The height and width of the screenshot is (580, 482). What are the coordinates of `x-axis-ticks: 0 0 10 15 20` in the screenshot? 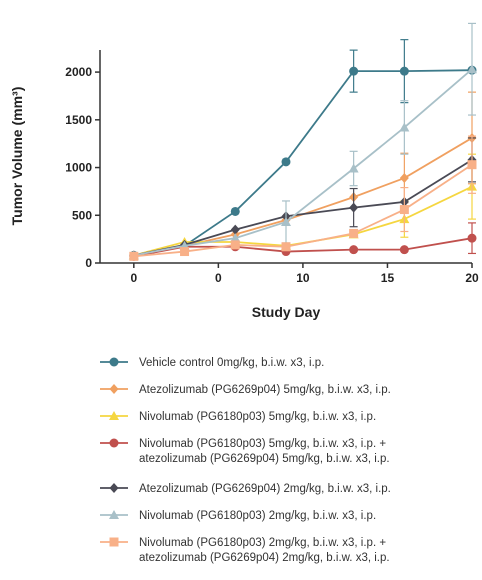 It's located at (304, 274).